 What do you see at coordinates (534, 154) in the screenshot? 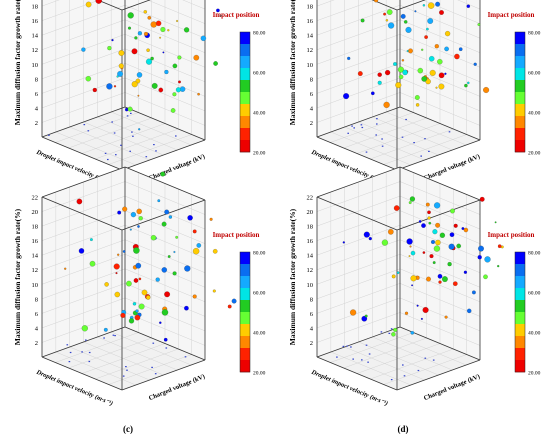
I see `colorbar-tick: 20.00` at bounding box center [534, 154].